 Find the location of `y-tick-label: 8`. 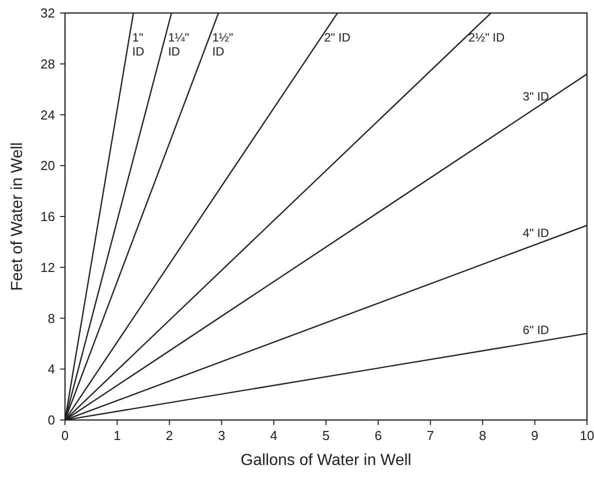

y-tick-label: 8 is located at coordinates (51, 318).